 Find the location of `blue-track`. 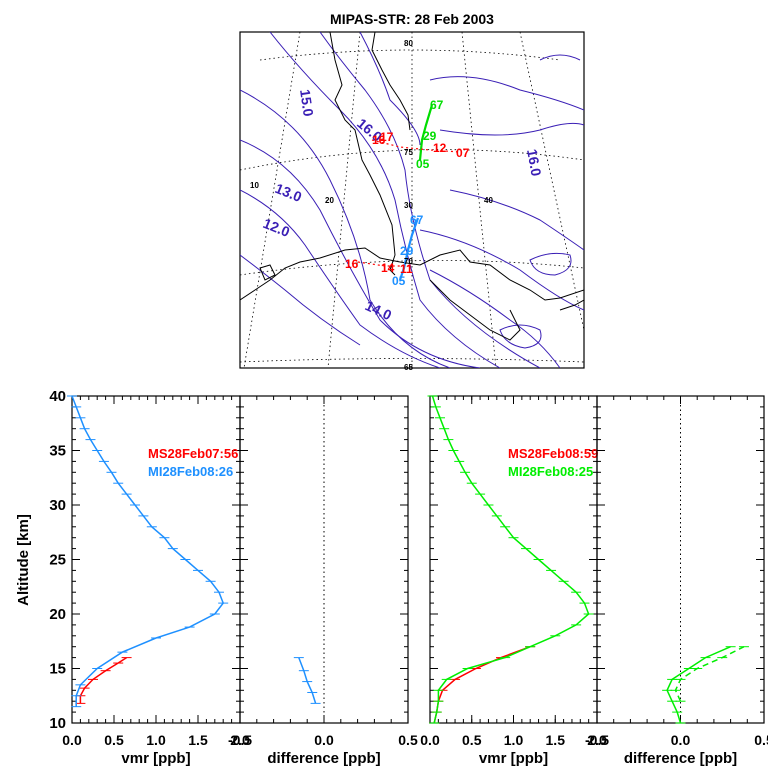

blue-track is located at coordinates (409, 249).